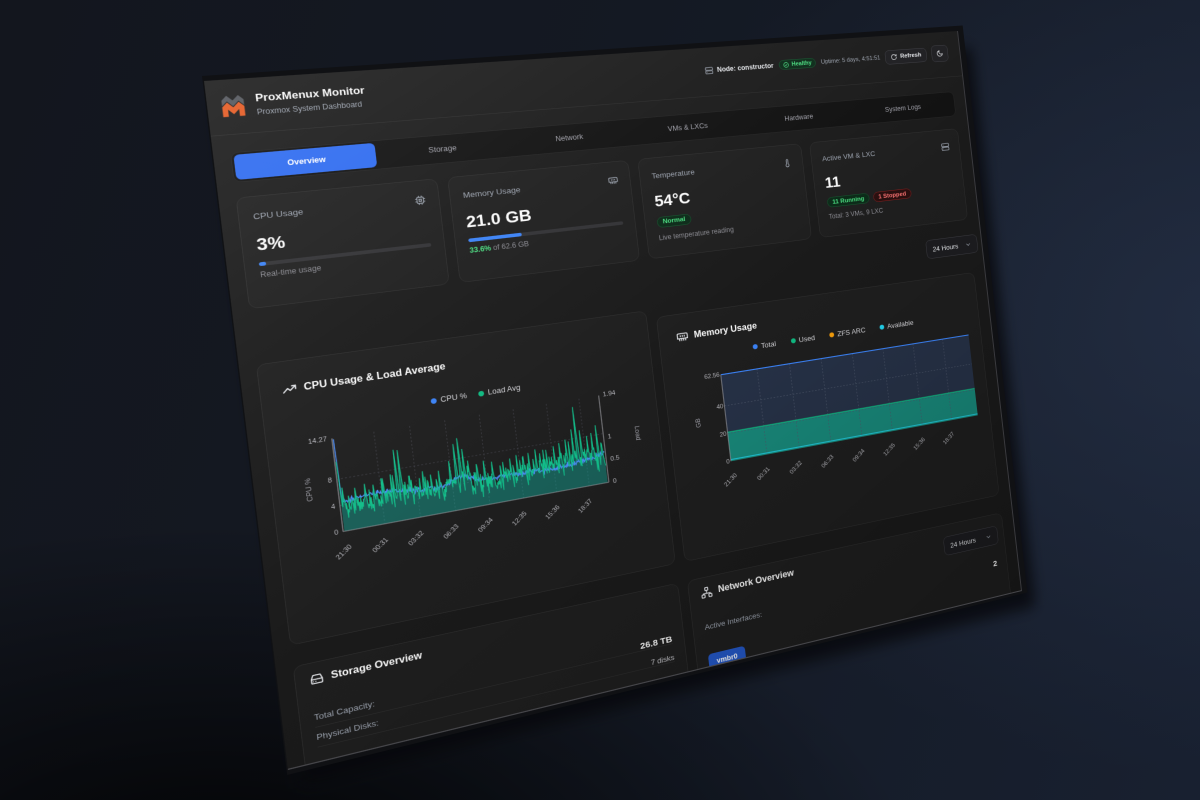 This screenshot has width=1200, height=800. I want to click on svg-text: 62.56, so click(712, 376).